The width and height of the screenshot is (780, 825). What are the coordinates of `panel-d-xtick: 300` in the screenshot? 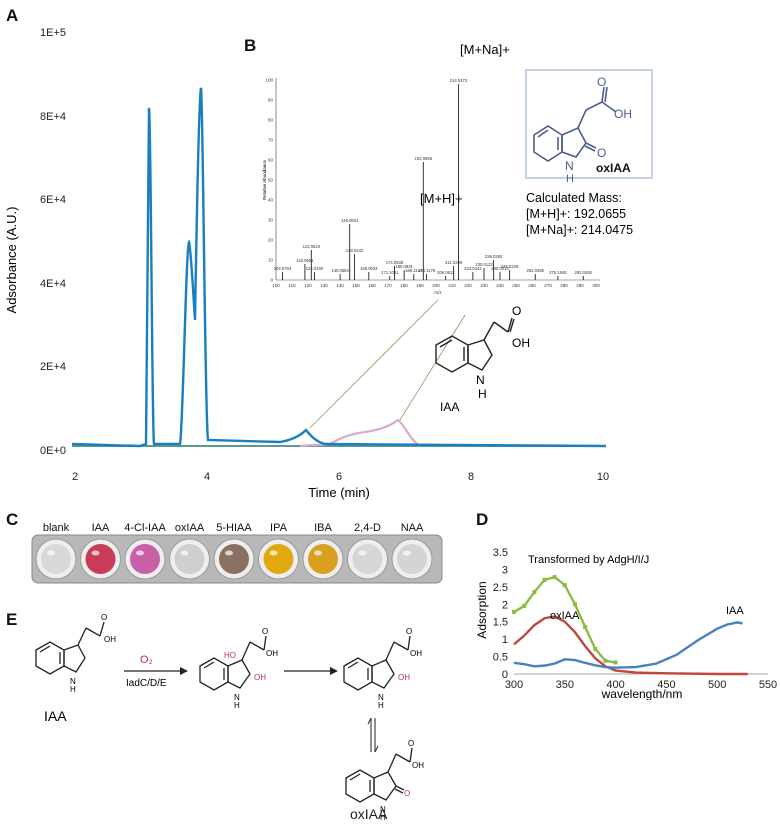 It's located at (514, 685).